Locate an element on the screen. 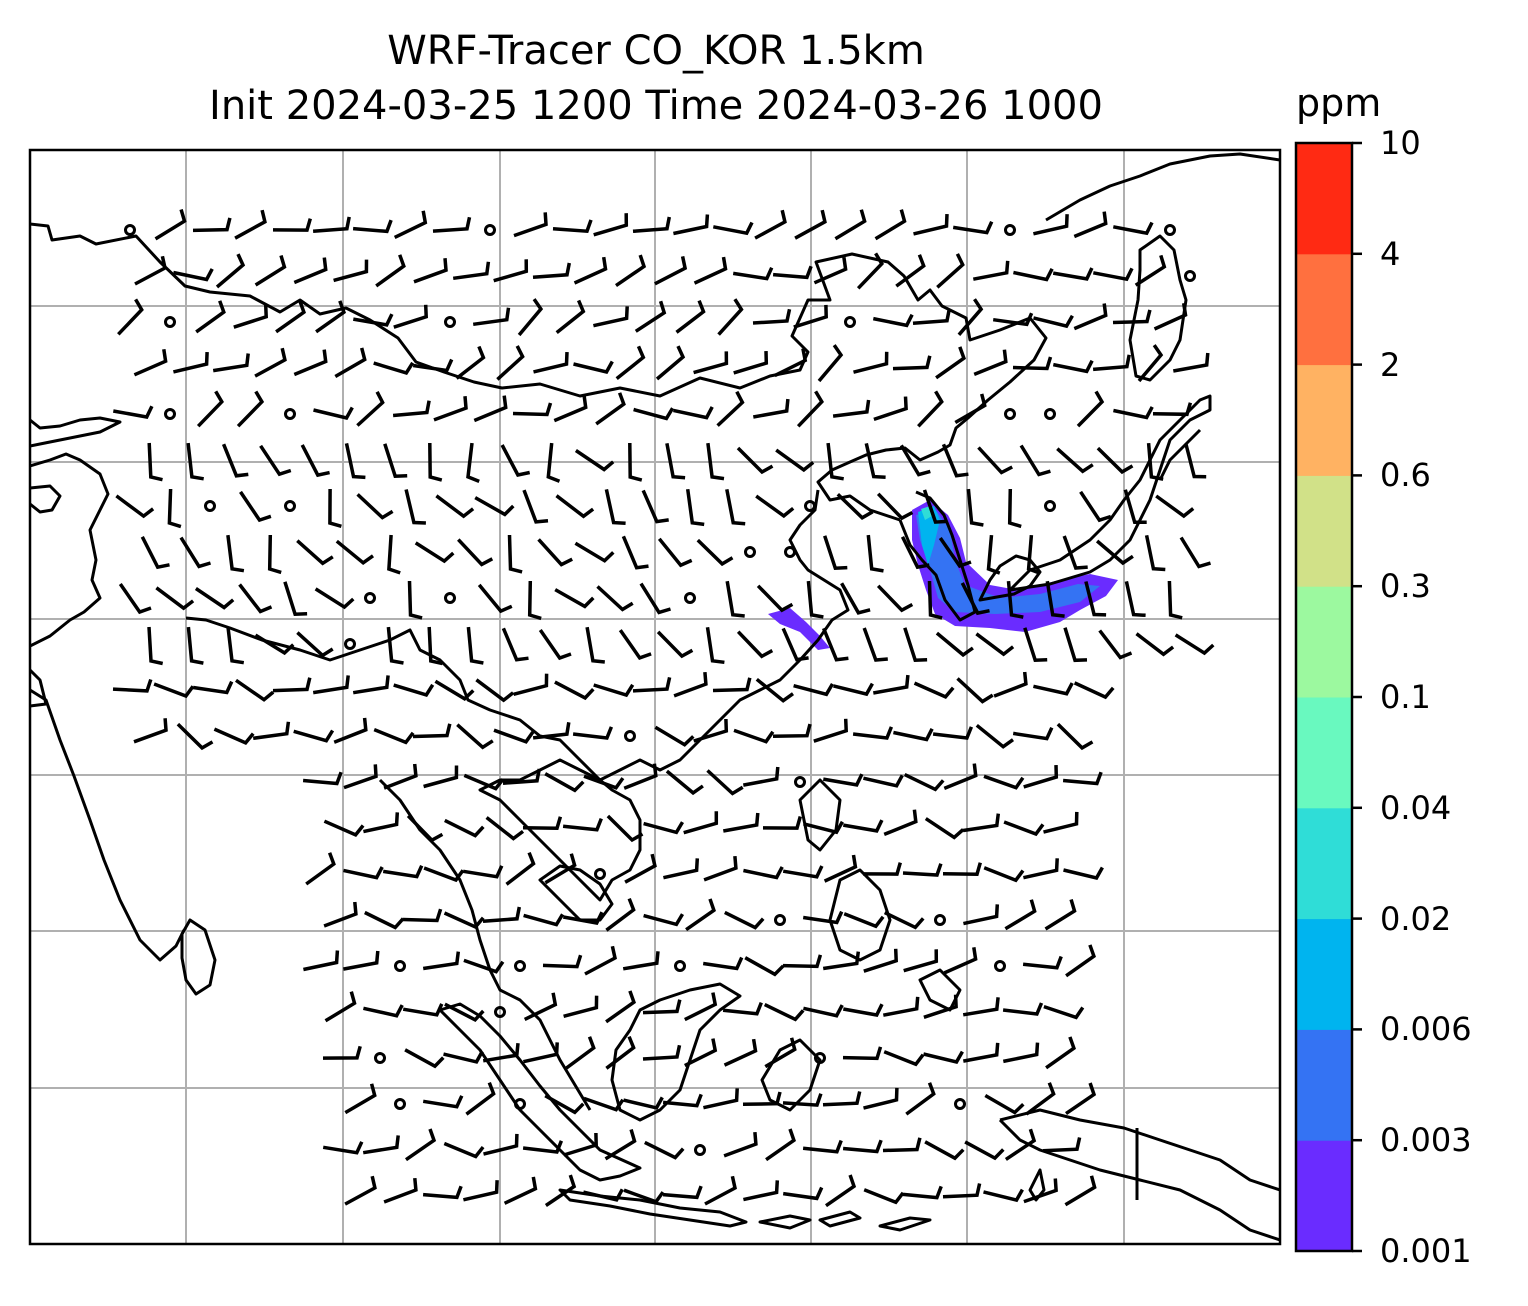 This screenshot has height=1306, width=1528. colorbar-tick-label: 4 is located at coordinates (1390, 253).